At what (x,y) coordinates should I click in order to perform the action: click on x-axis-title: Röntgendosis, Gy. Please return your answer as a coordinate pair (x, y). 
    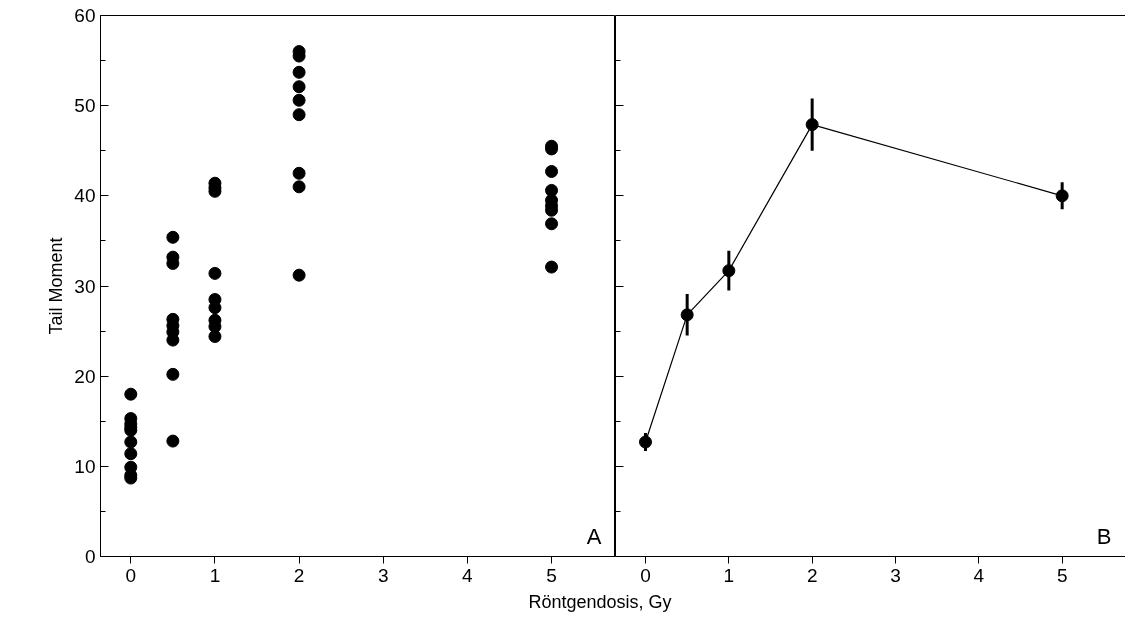
    Looking at the image, I should click on (600, 602).